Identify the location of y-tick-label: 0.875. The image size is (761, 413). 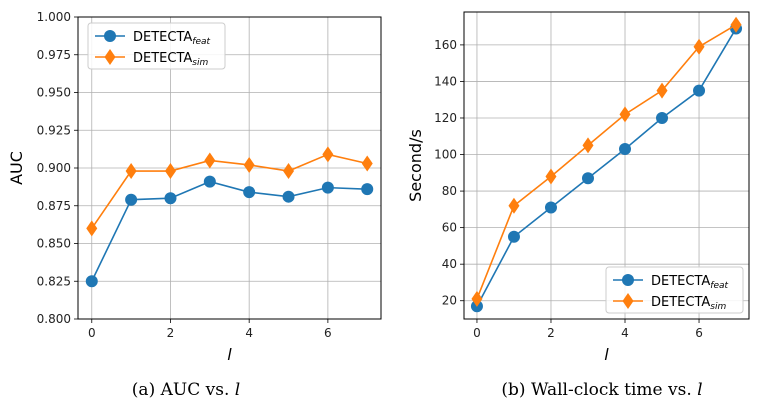
(54, 206).